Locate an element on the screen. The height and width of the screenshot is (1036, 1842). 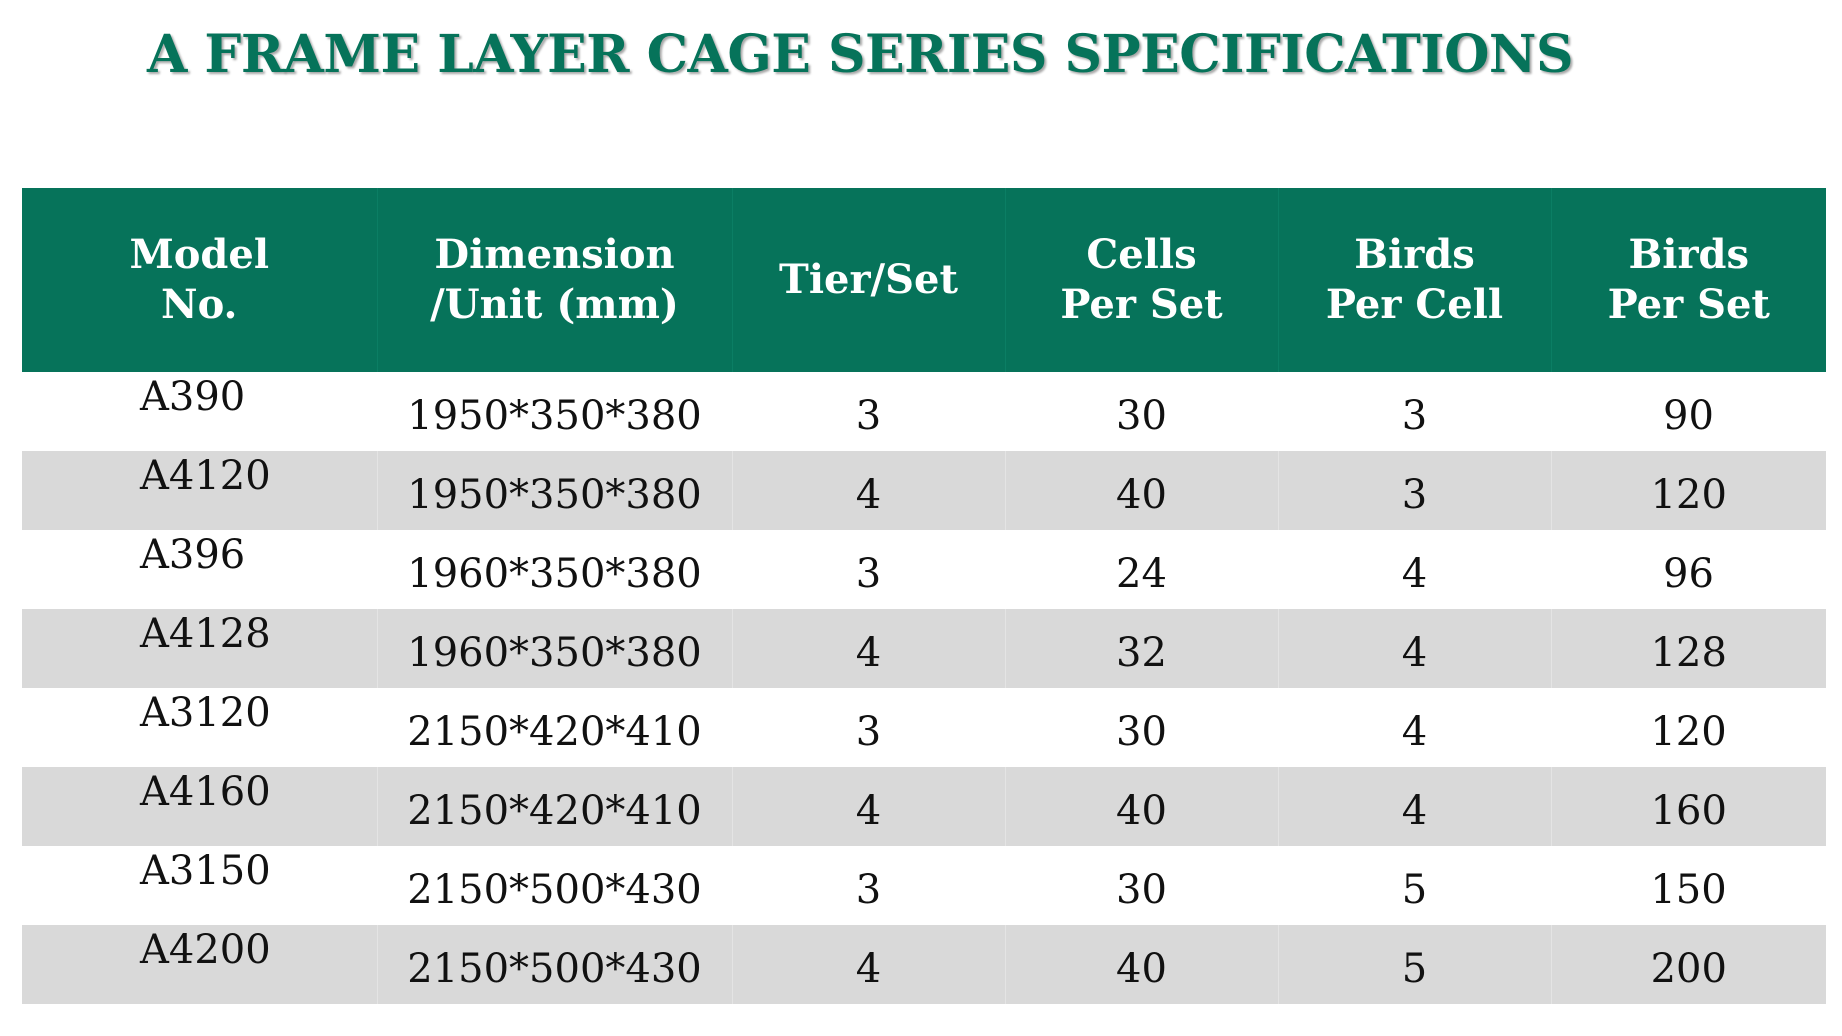
cell-model-no: A396 is located at coordinates (193, 555).